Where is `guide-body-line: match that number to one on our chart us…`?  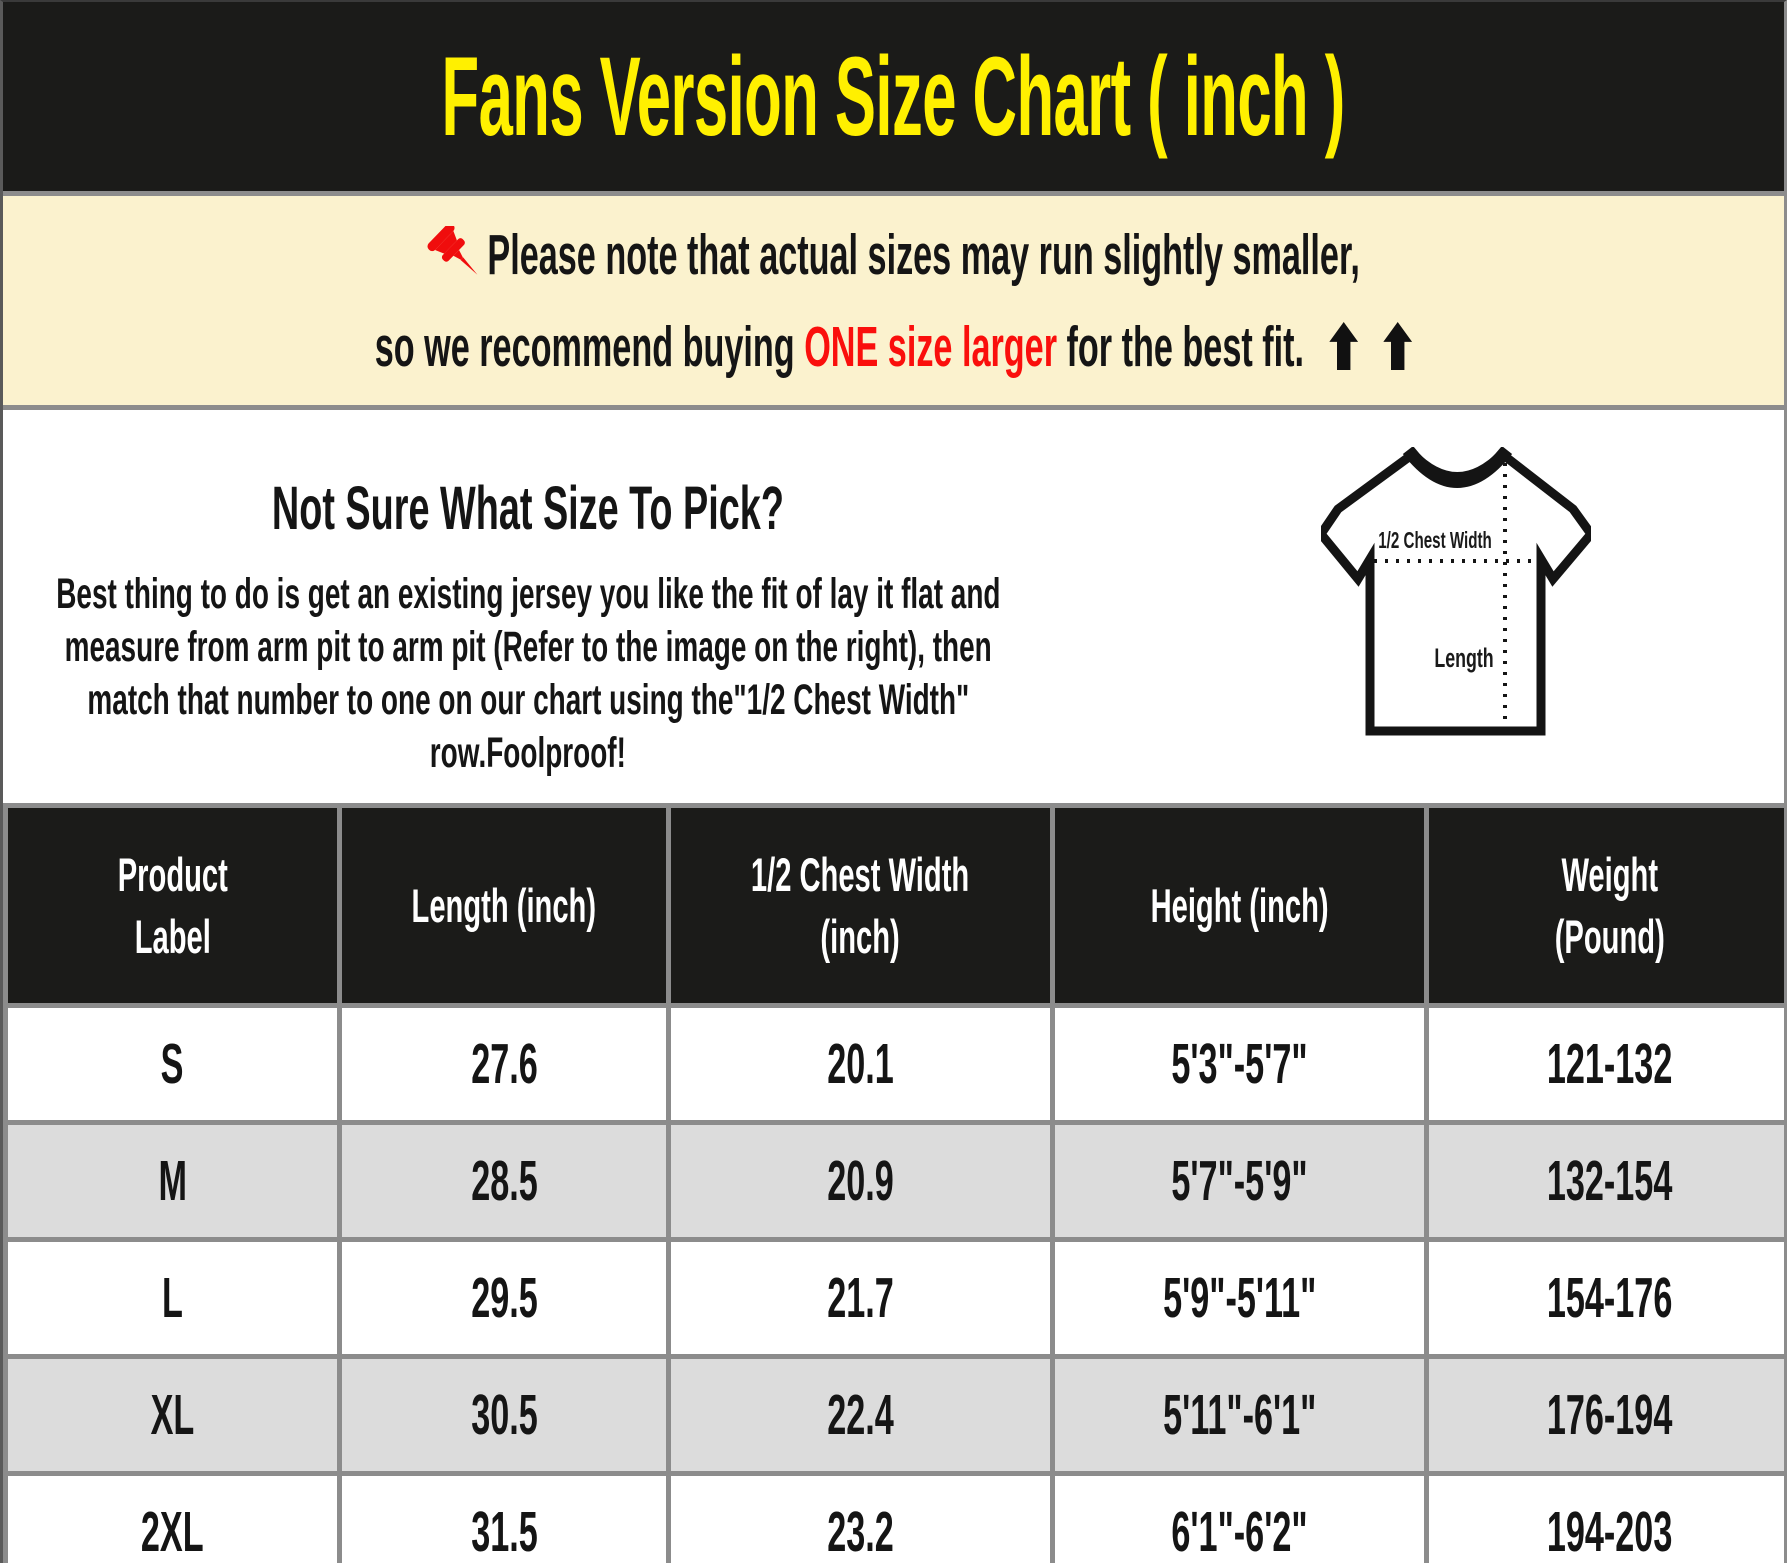
guide-body-line: match that number to one on our chart us… is located at coordinates (528, 700).